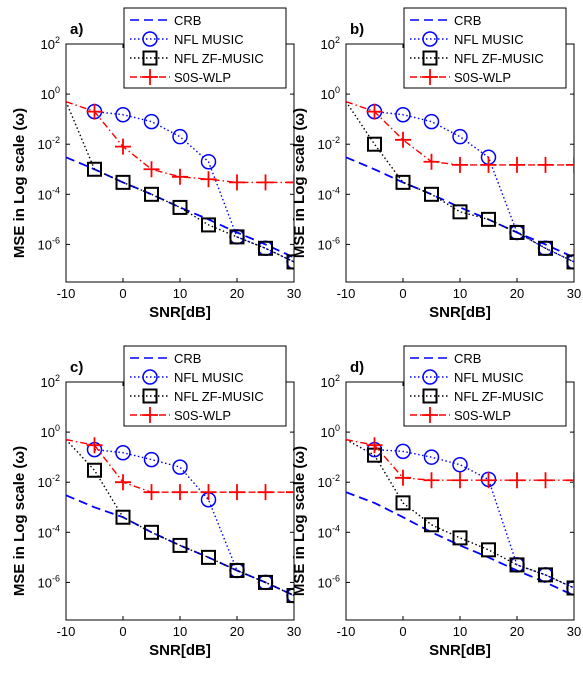  I want to click on panel-label: a), so click(76, 29).